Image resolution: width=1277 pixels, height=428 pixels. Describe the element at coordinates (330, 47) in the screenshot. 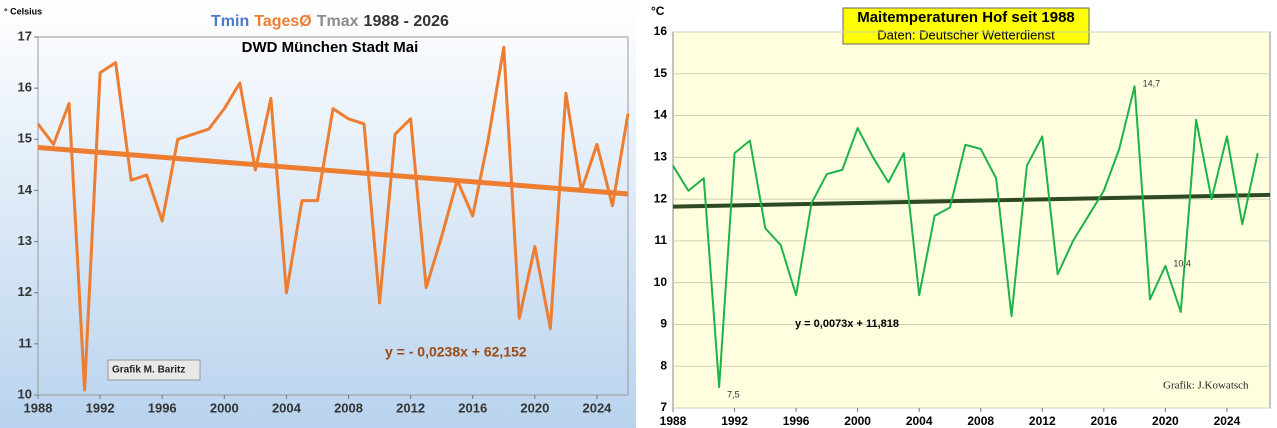

I see `chart-subtitle: DWD München Stadt Mai` at that location.